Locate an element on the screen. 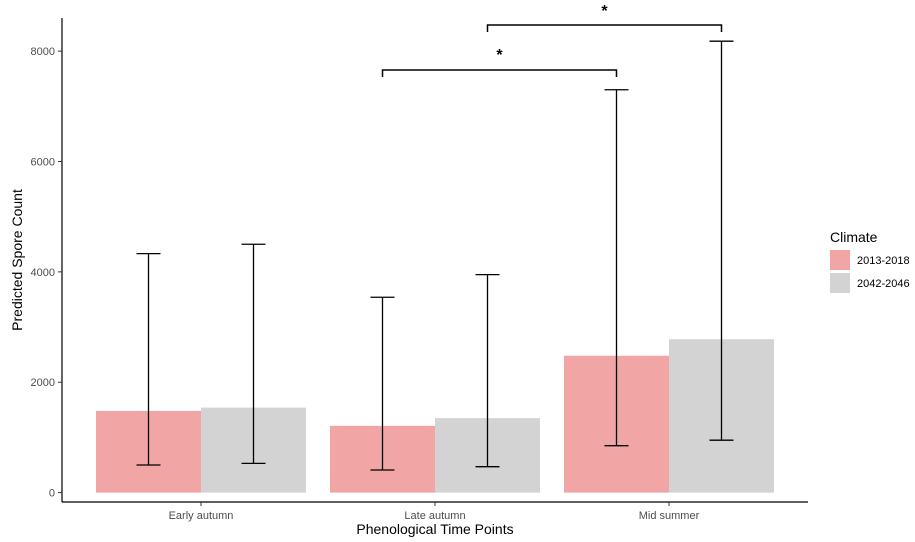  legend-label: 2042-2046 is located at coordinates (883, 284).